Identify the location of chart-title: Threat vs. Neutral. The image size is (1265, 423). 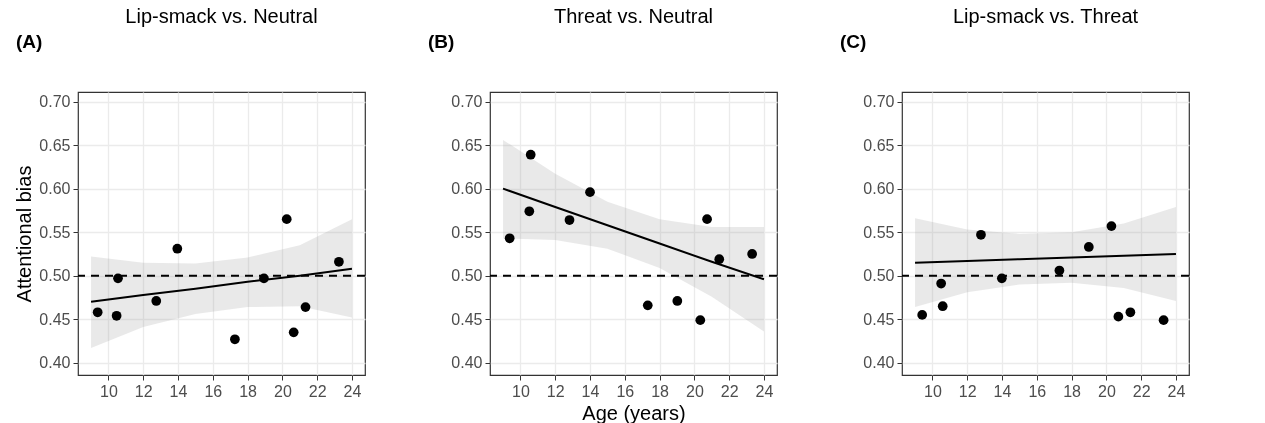
(633, 16).